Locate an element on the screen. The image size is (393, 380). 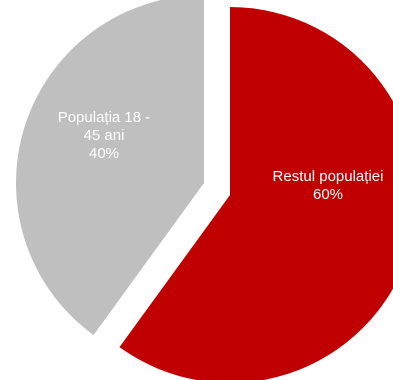
slice-category-label: 45 ani is located at coordinates (104, 135).